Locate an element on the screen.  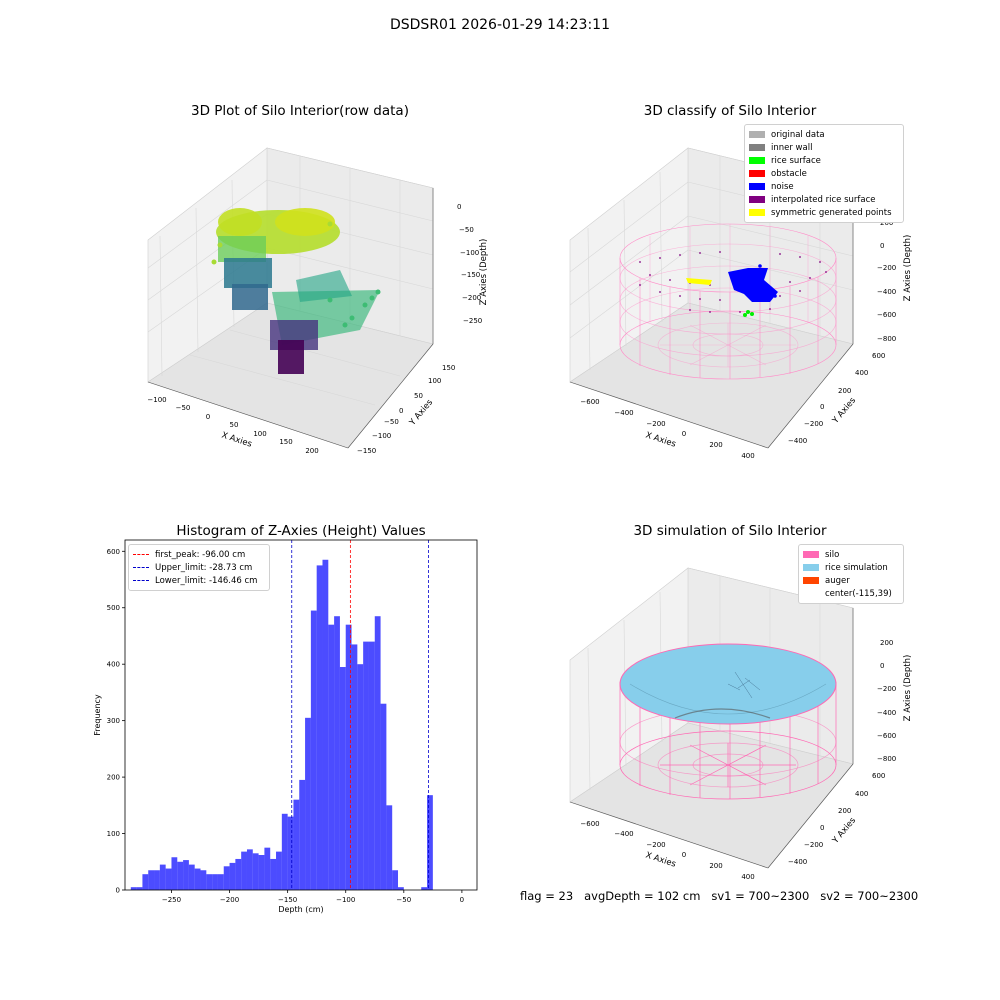
plot2-ytick: −400 is located at coordinates (797, 441).